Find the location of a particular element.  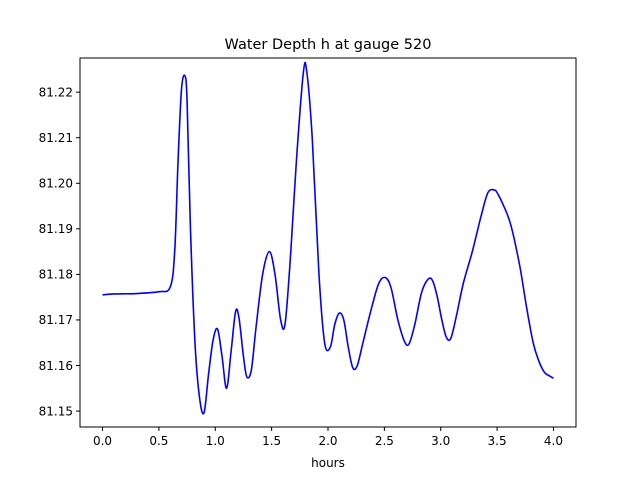

chart-title: Water Depth h at gauge 520 is located at coordinates (328, 45).